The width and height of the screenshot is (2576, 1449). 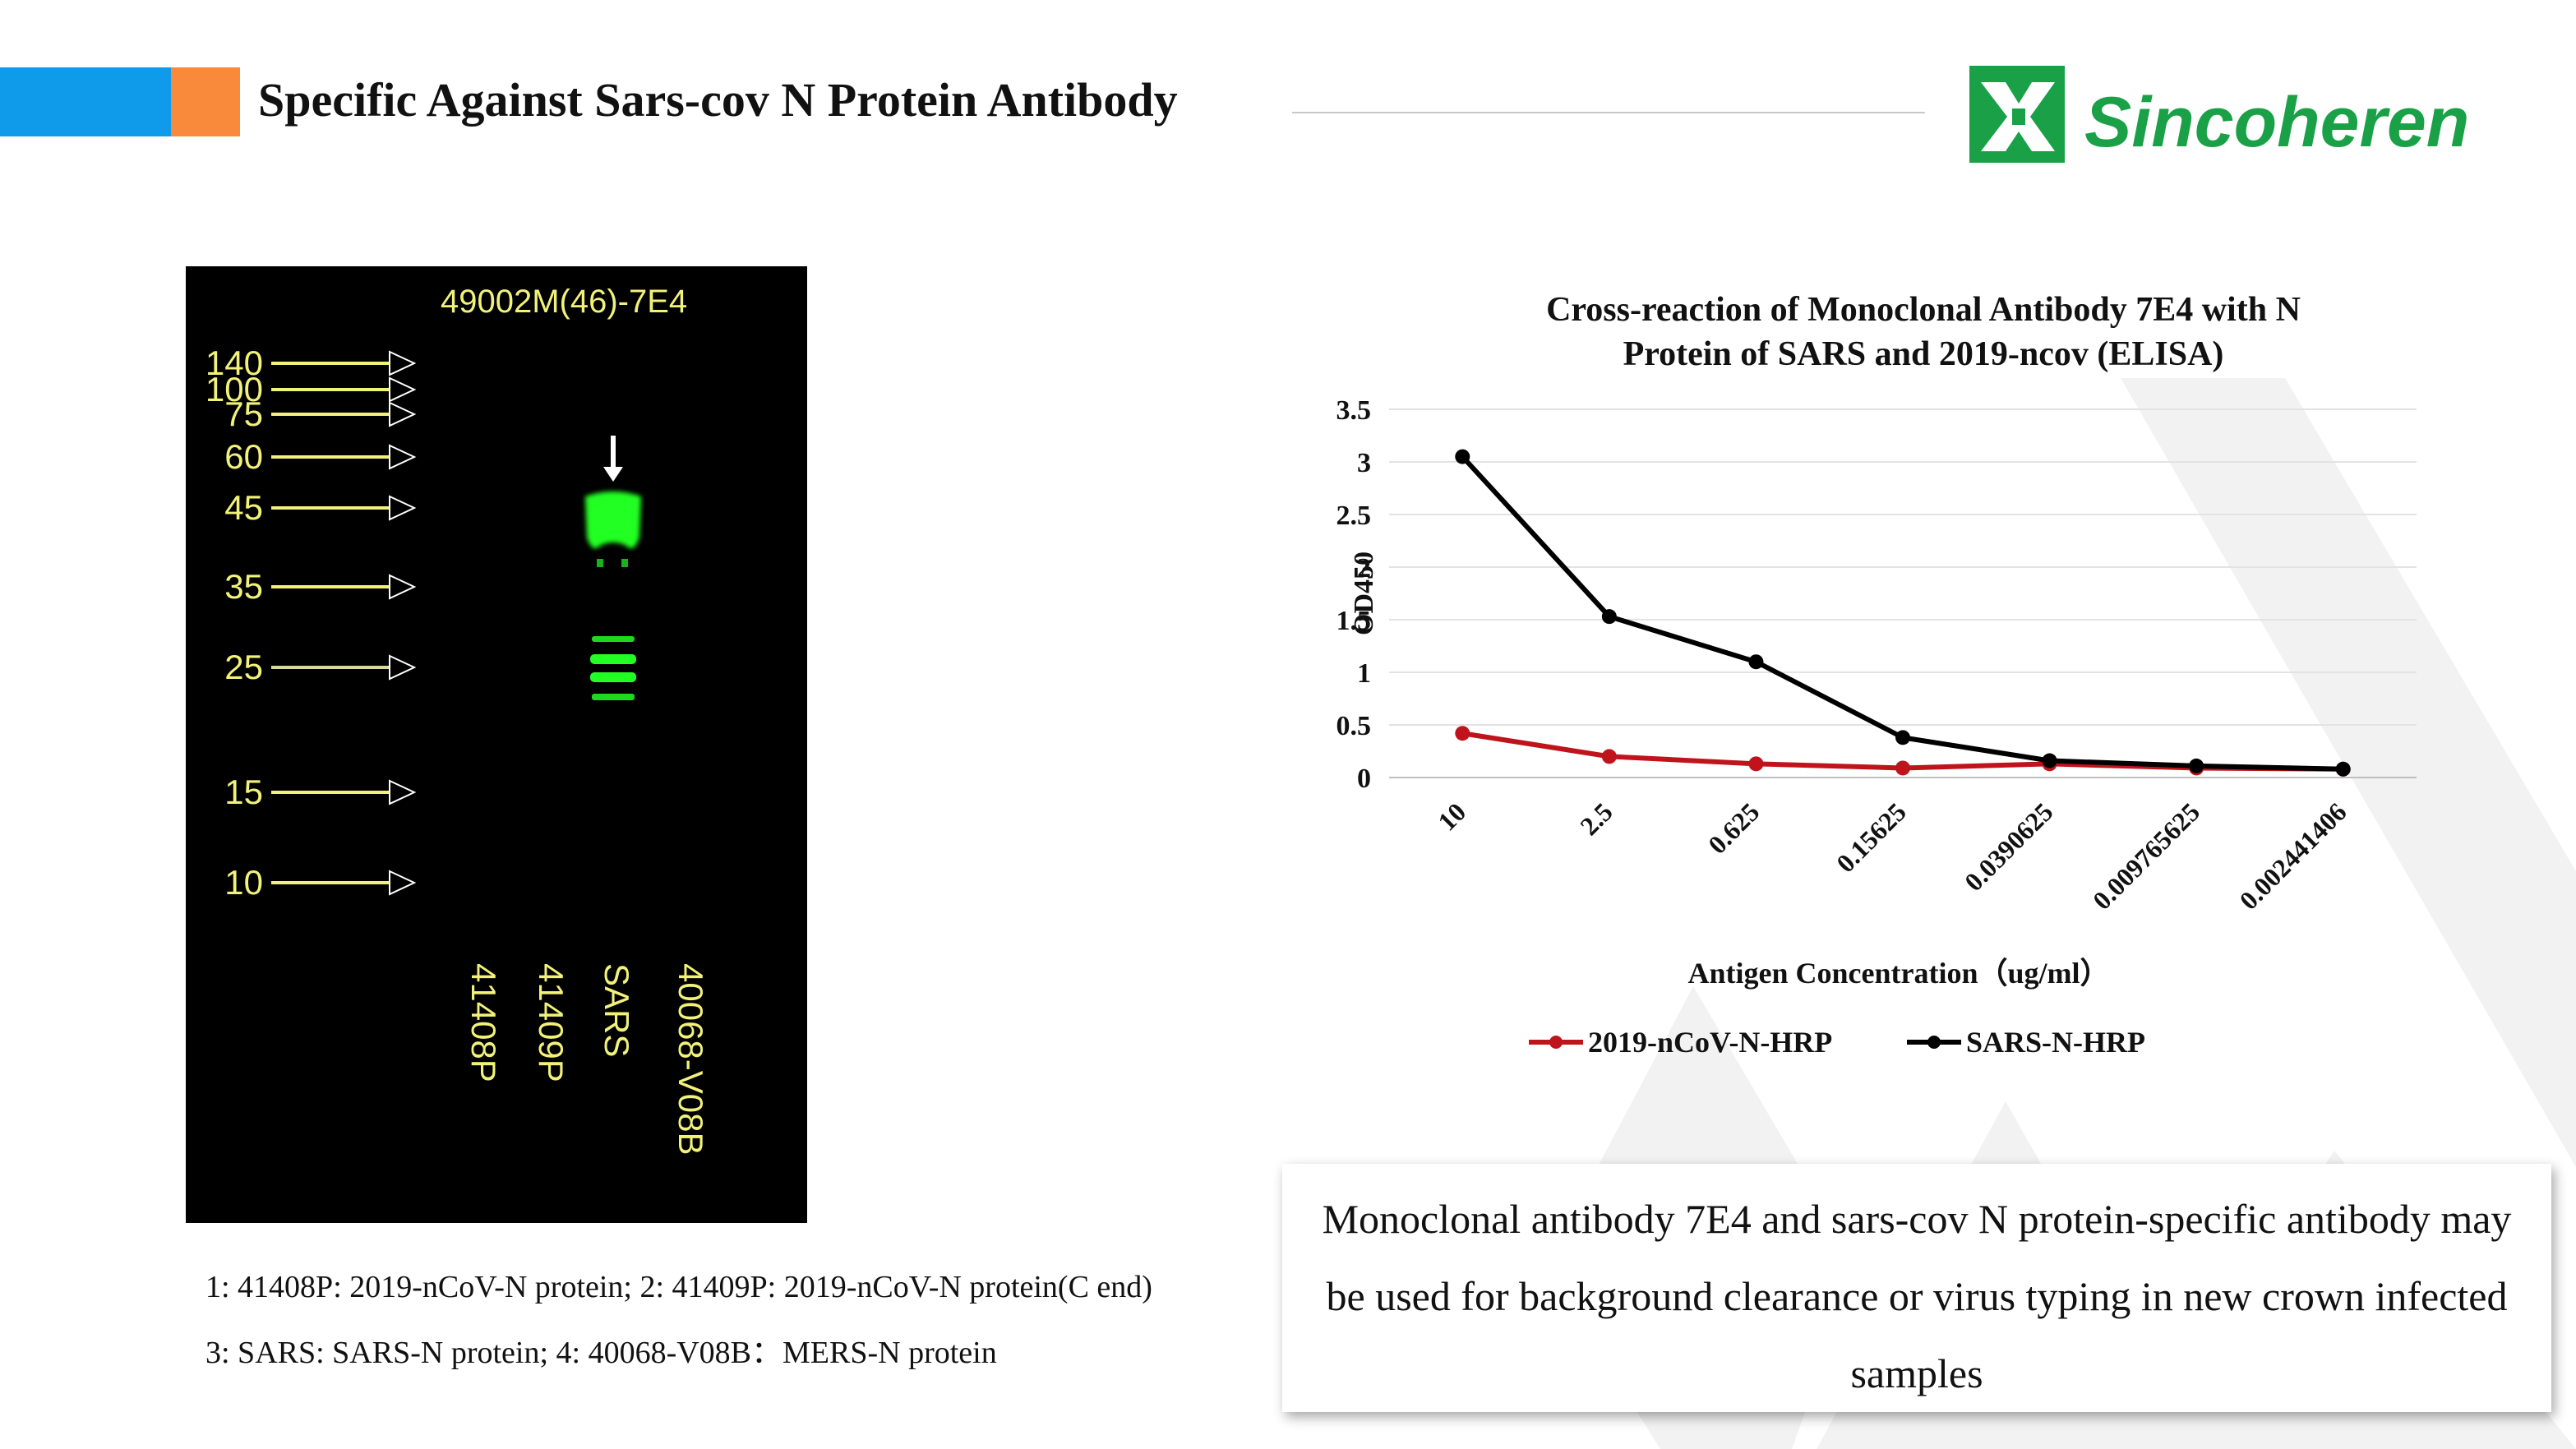 I want to click on legend-item-1: SARS-N-HRP, so click(x=2026, y=1042).